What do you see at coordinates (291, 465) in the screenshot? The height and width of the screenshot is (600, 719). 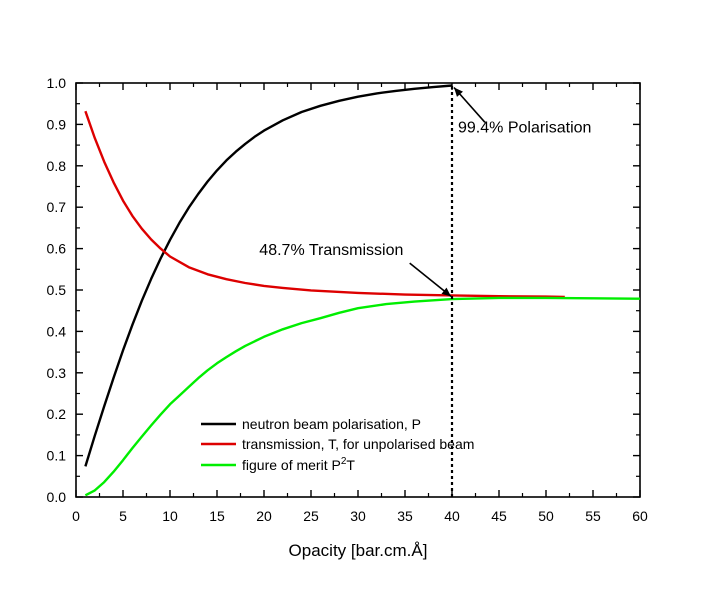 I see `legend-label-merit-main: figure of merit P` at bounding box center [291, 465].